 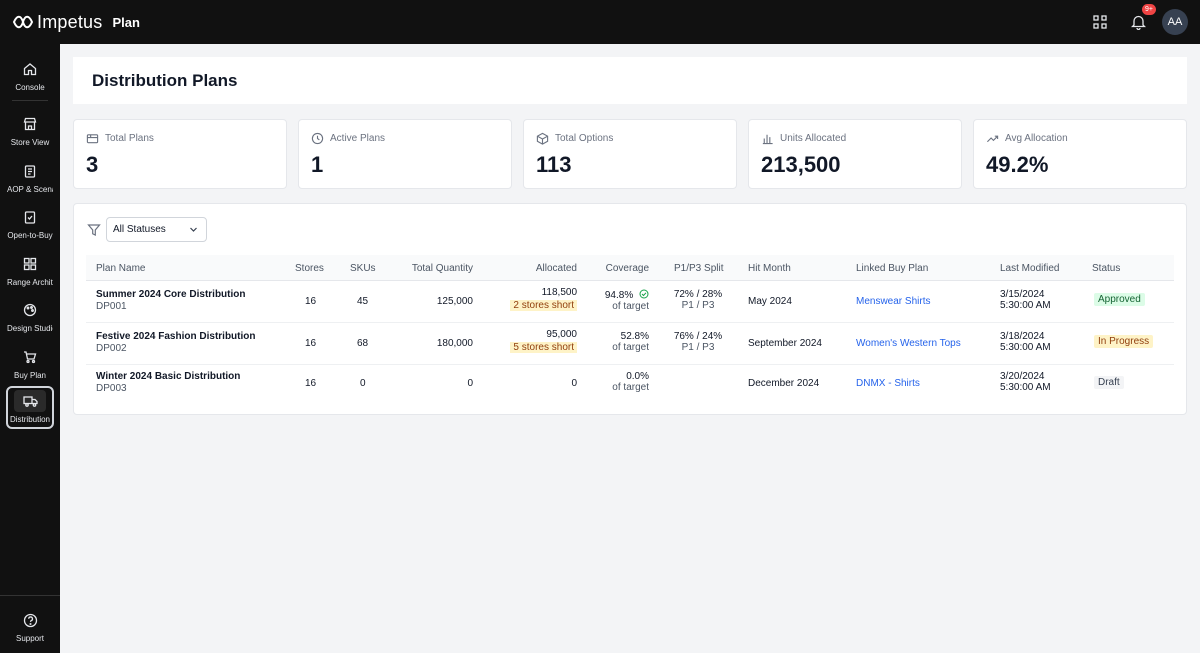 I want to click on split-cell: 76% / 24% P1 / P3, so click(x=698, y=342).